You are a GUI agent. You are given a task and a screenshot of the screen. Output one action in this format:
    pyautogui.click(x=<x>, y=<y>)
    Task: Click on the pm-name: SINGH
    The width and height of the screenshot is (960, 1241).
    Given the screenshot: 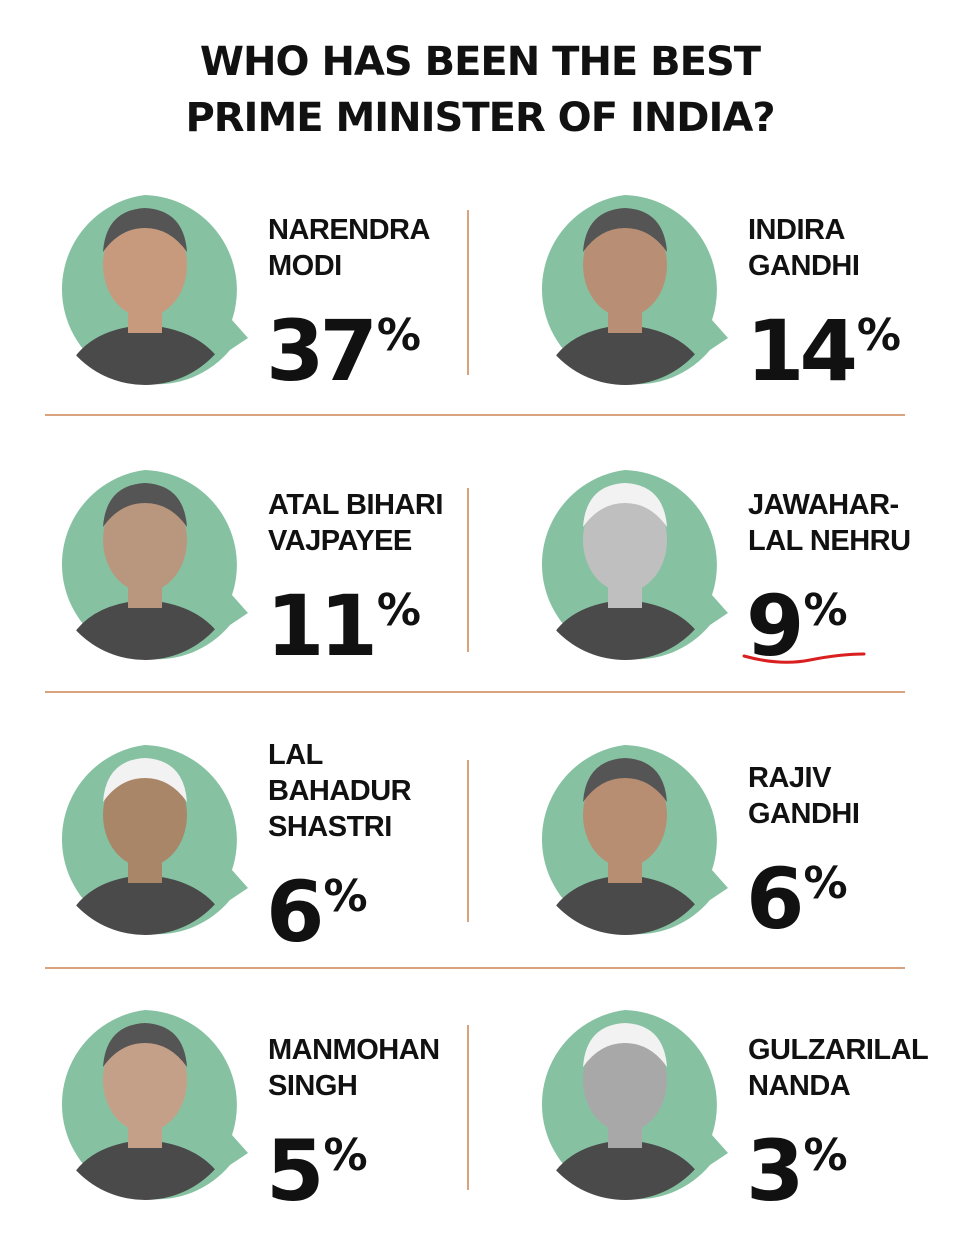 What is the action you would take?
    pyautogui.click(x=313, y=1086)
    